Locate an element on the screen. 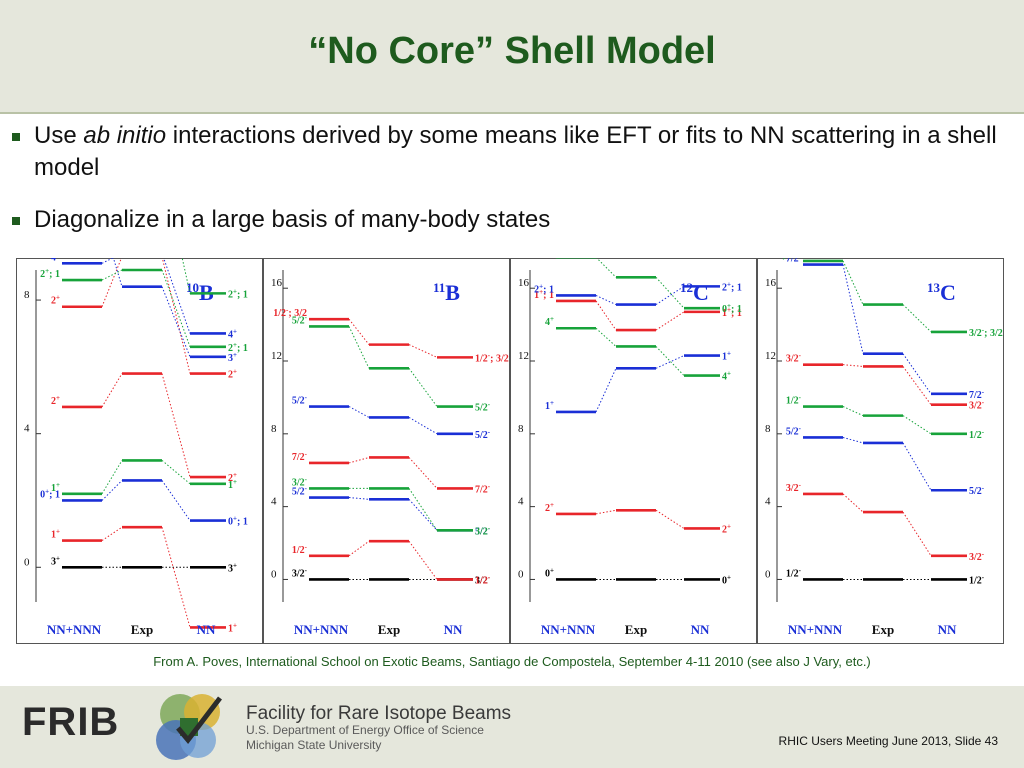 The width and height of the screenshot is (1024, 768). level-label-right: 3/2- is located at coordinates (977, 556).